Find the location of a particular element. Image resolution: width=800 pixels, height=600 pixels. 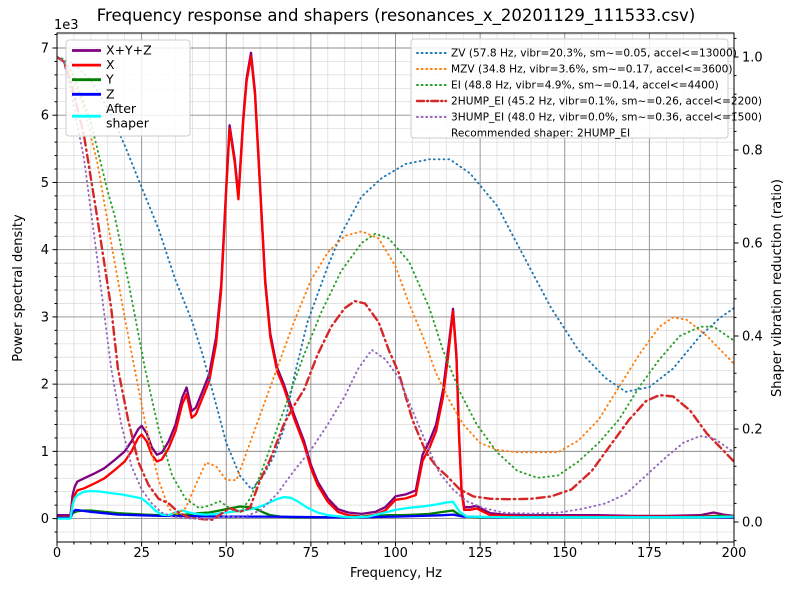

legend-label-x: X is located at coordinates (110, 64).